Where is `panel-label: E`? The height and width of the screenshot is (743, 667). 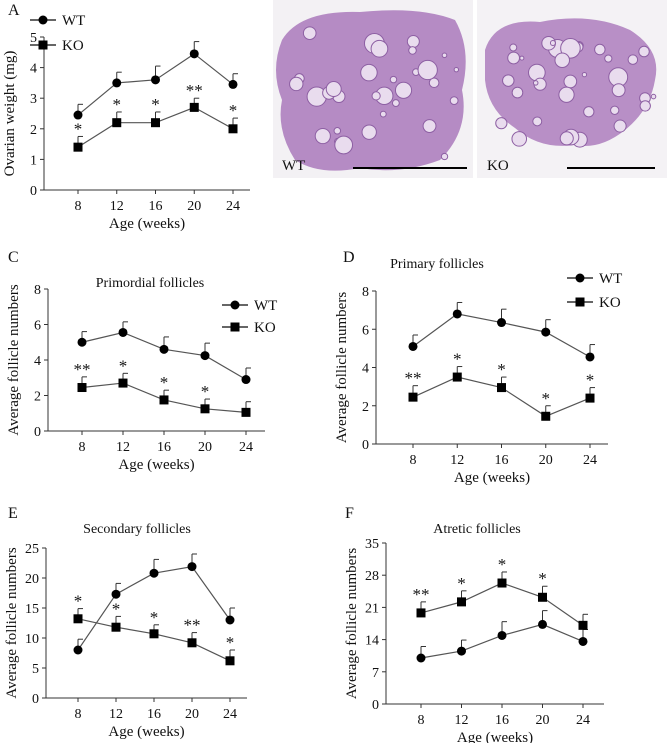 panel-label: E is located at coordinates (13, 513).